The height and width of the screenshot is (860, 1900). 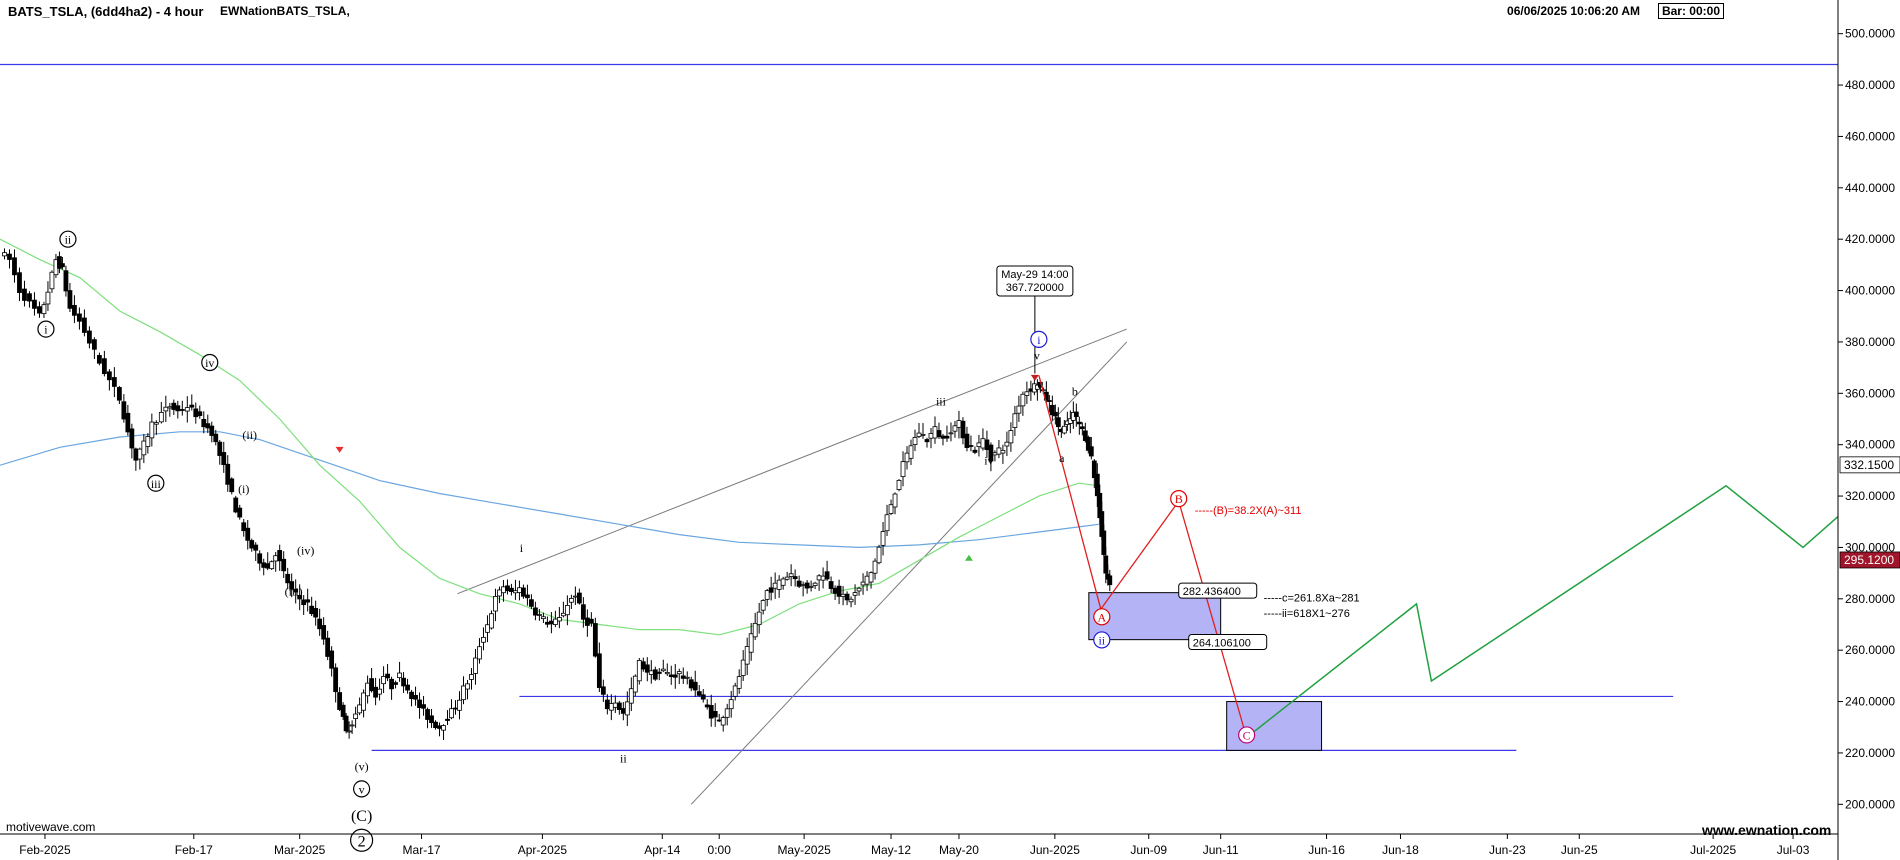 What do you see at coordinates (68, 240) in the screenshot?
I see `wave-label-text: ii` at bounding box center [68, 240].